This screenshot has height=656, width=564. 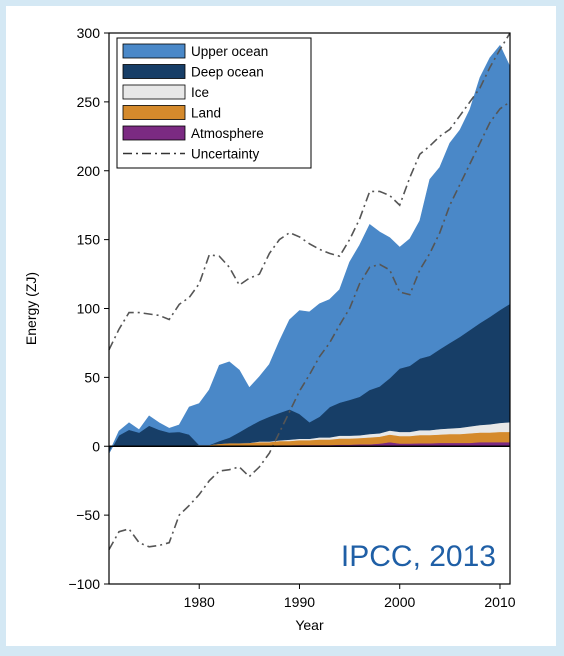 What do you see at coordinates (96, 446) in the screenshot?
I see `y-tick-label: 0` at bounding box center [96, 446].